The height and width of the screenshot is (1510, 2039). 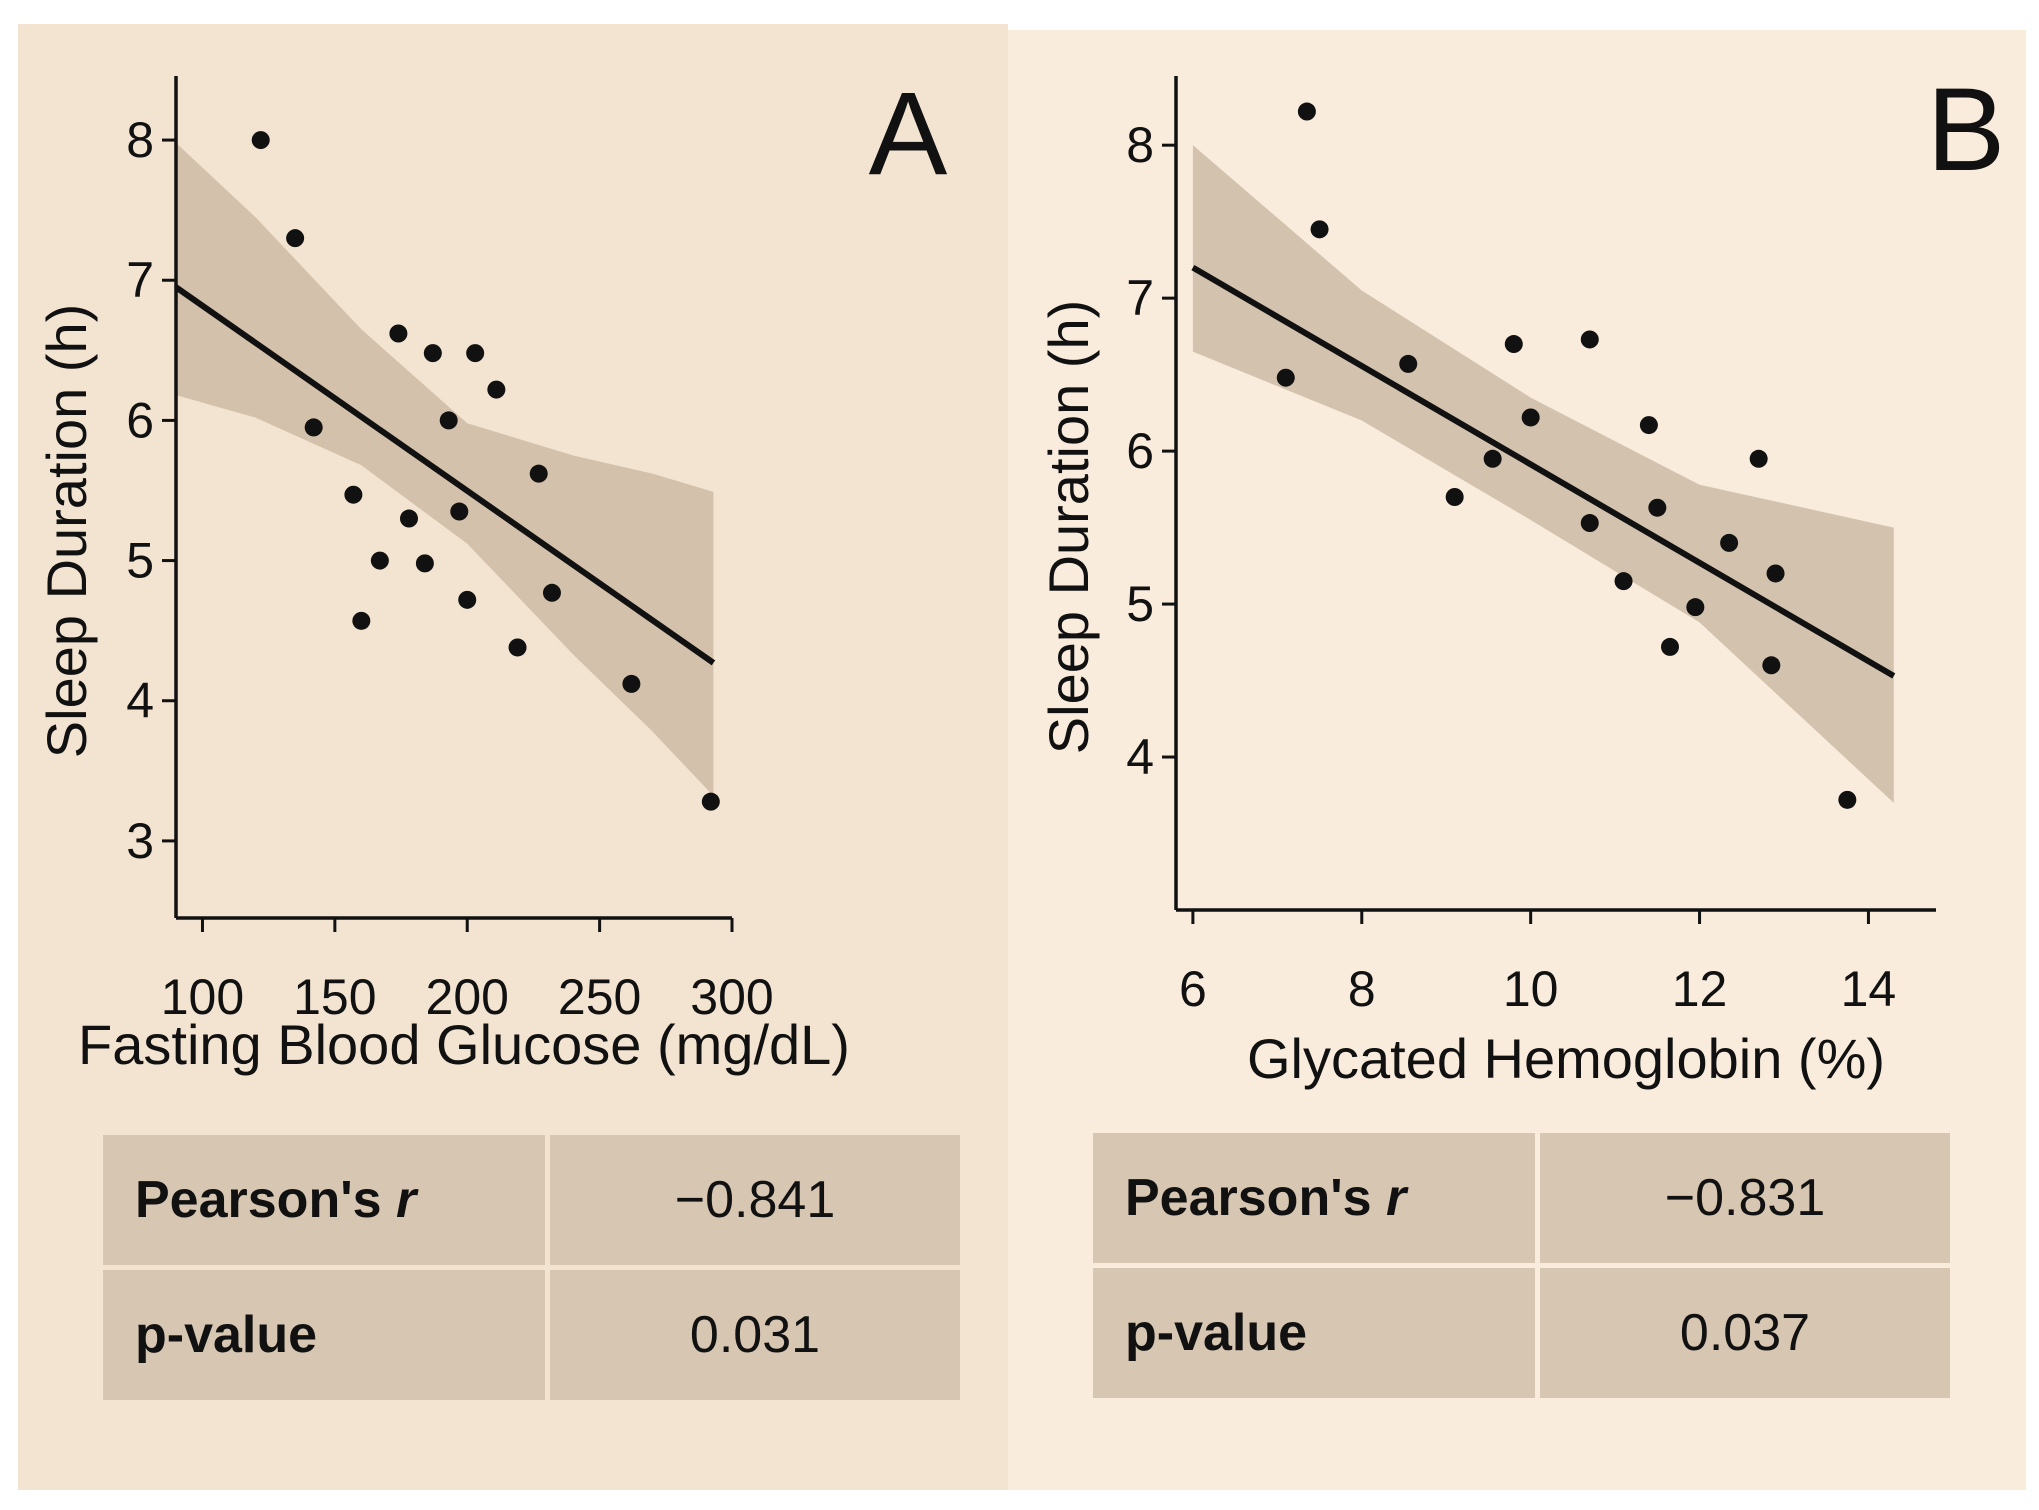 I want to click on stats-row-pvalue: p-value 0.037, so click(x=1521, y=1333).